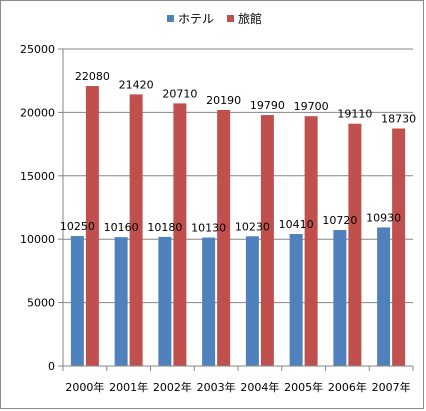 The image size is (426, 411). Describe the element at coordinates (238, 379) in the screenshot. I see `x-axis: 2000年 2001年 2002年 2003年 2004年 2005年 2006年 2007年` at that location.